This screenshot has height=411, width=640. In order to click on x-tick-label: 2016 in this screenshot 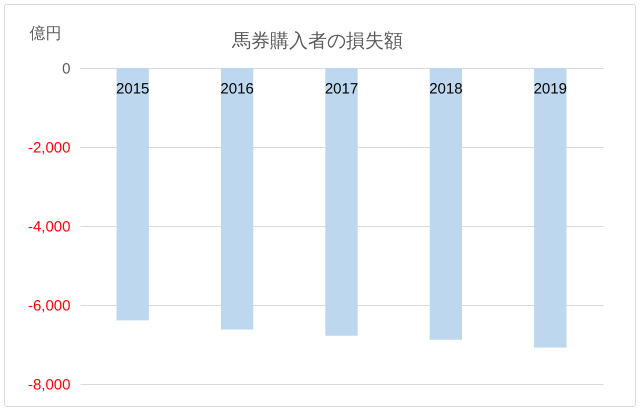, I will do `click(237, 89)`.